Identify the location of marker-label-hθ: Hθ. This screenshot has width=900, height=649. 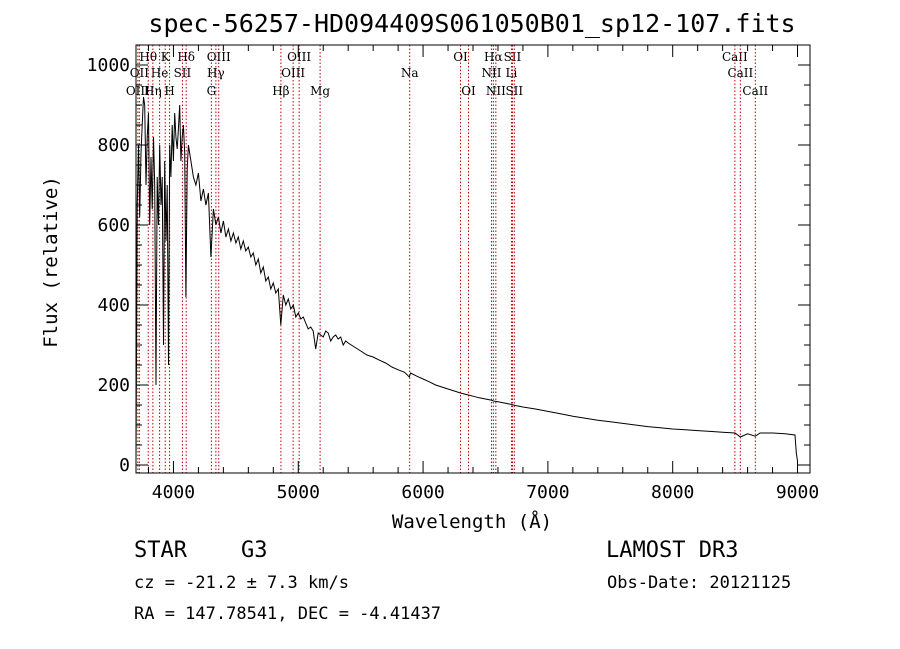
(148, 57).